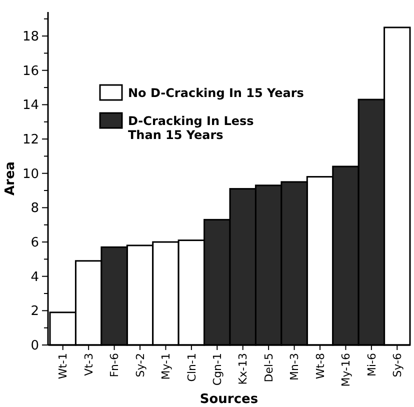  What do you see at coordinates (346, 370) in the screenshot?
I see `x-tick-label: My-16` at bounding box center [346, 370].